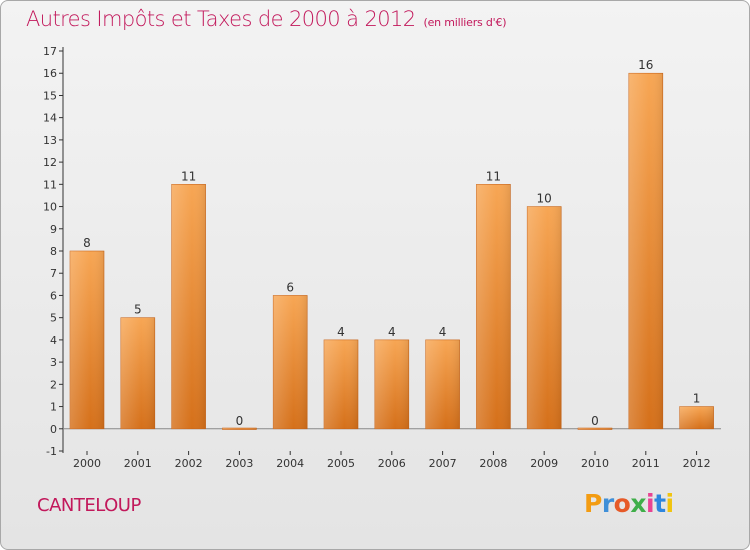 This screenshot has width=750, height=550. Describe the element at coordinates (341, 463) in the screenshot. I see `x-tick-label: 2005` at that location.